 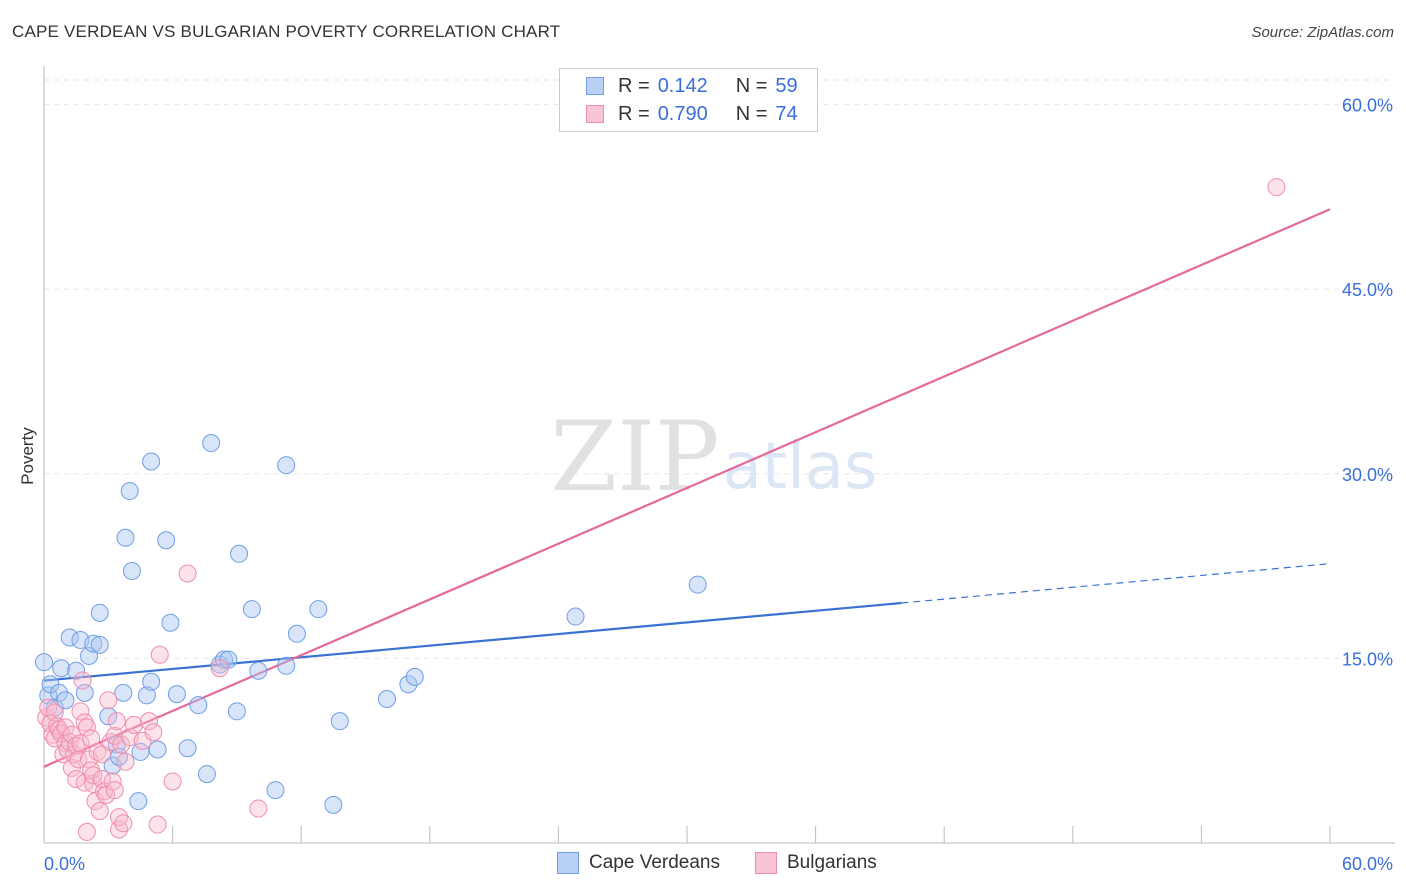 What do you see at coordinates (1322, 32) in the screenshot?
I see `source-note: Source: ZipAtlas.com` at bounding box center [1322, 32].